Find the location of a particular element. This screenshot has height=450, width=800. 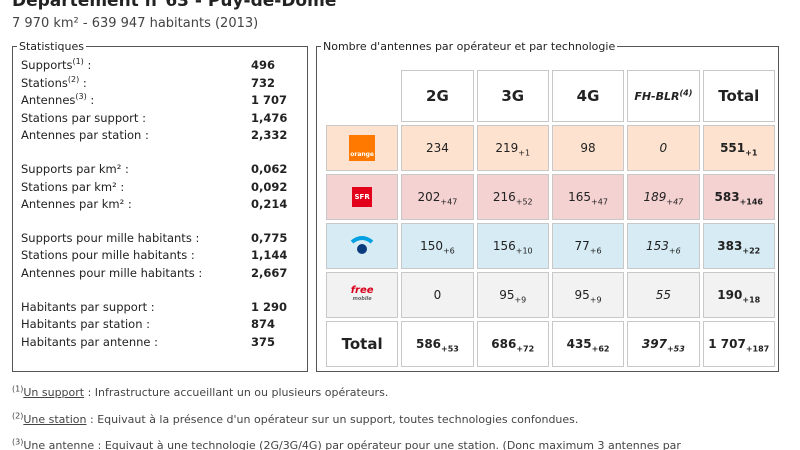

stats-value: 0,062 is located at coordinates (269, 168).